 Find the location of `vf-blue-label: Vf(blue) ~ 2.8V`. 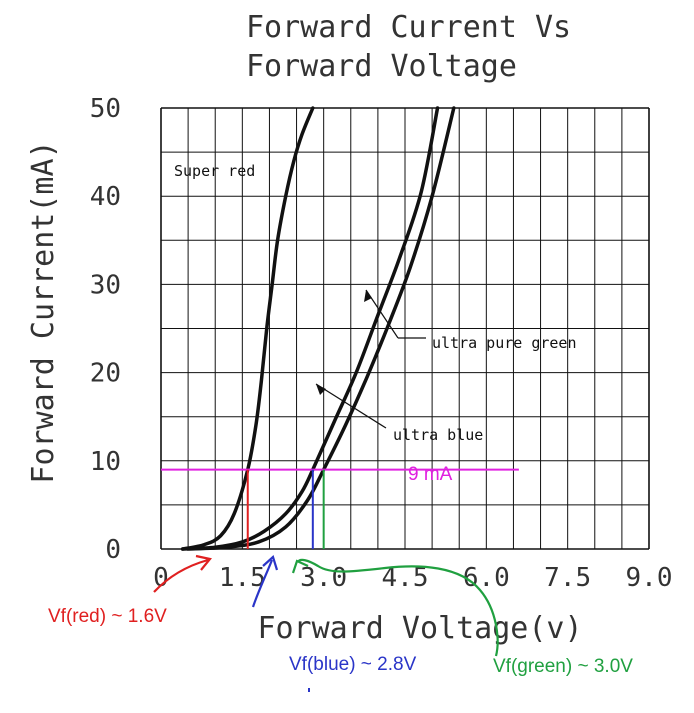

vf-blue-label: Vf(blue) ~ 2.8V is located at coordinates (353, 664).